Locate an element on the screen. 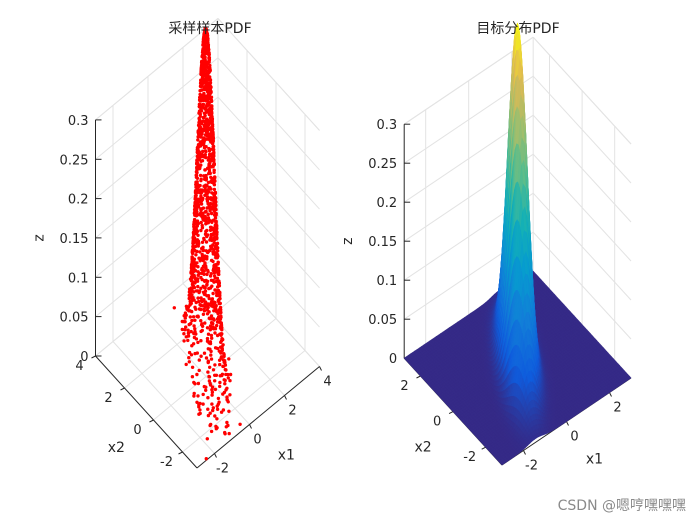 This screenshot has height=525, width=700. z-tick-label: 0.2 is located at coordinates (78, 200).